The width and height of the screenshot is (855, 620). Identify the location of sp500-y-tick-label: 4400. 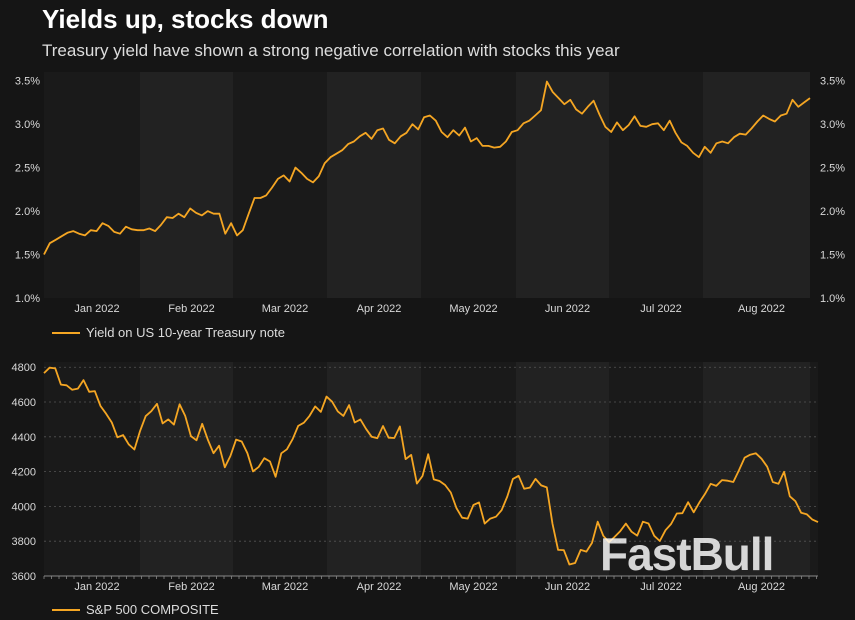
(24, 438).